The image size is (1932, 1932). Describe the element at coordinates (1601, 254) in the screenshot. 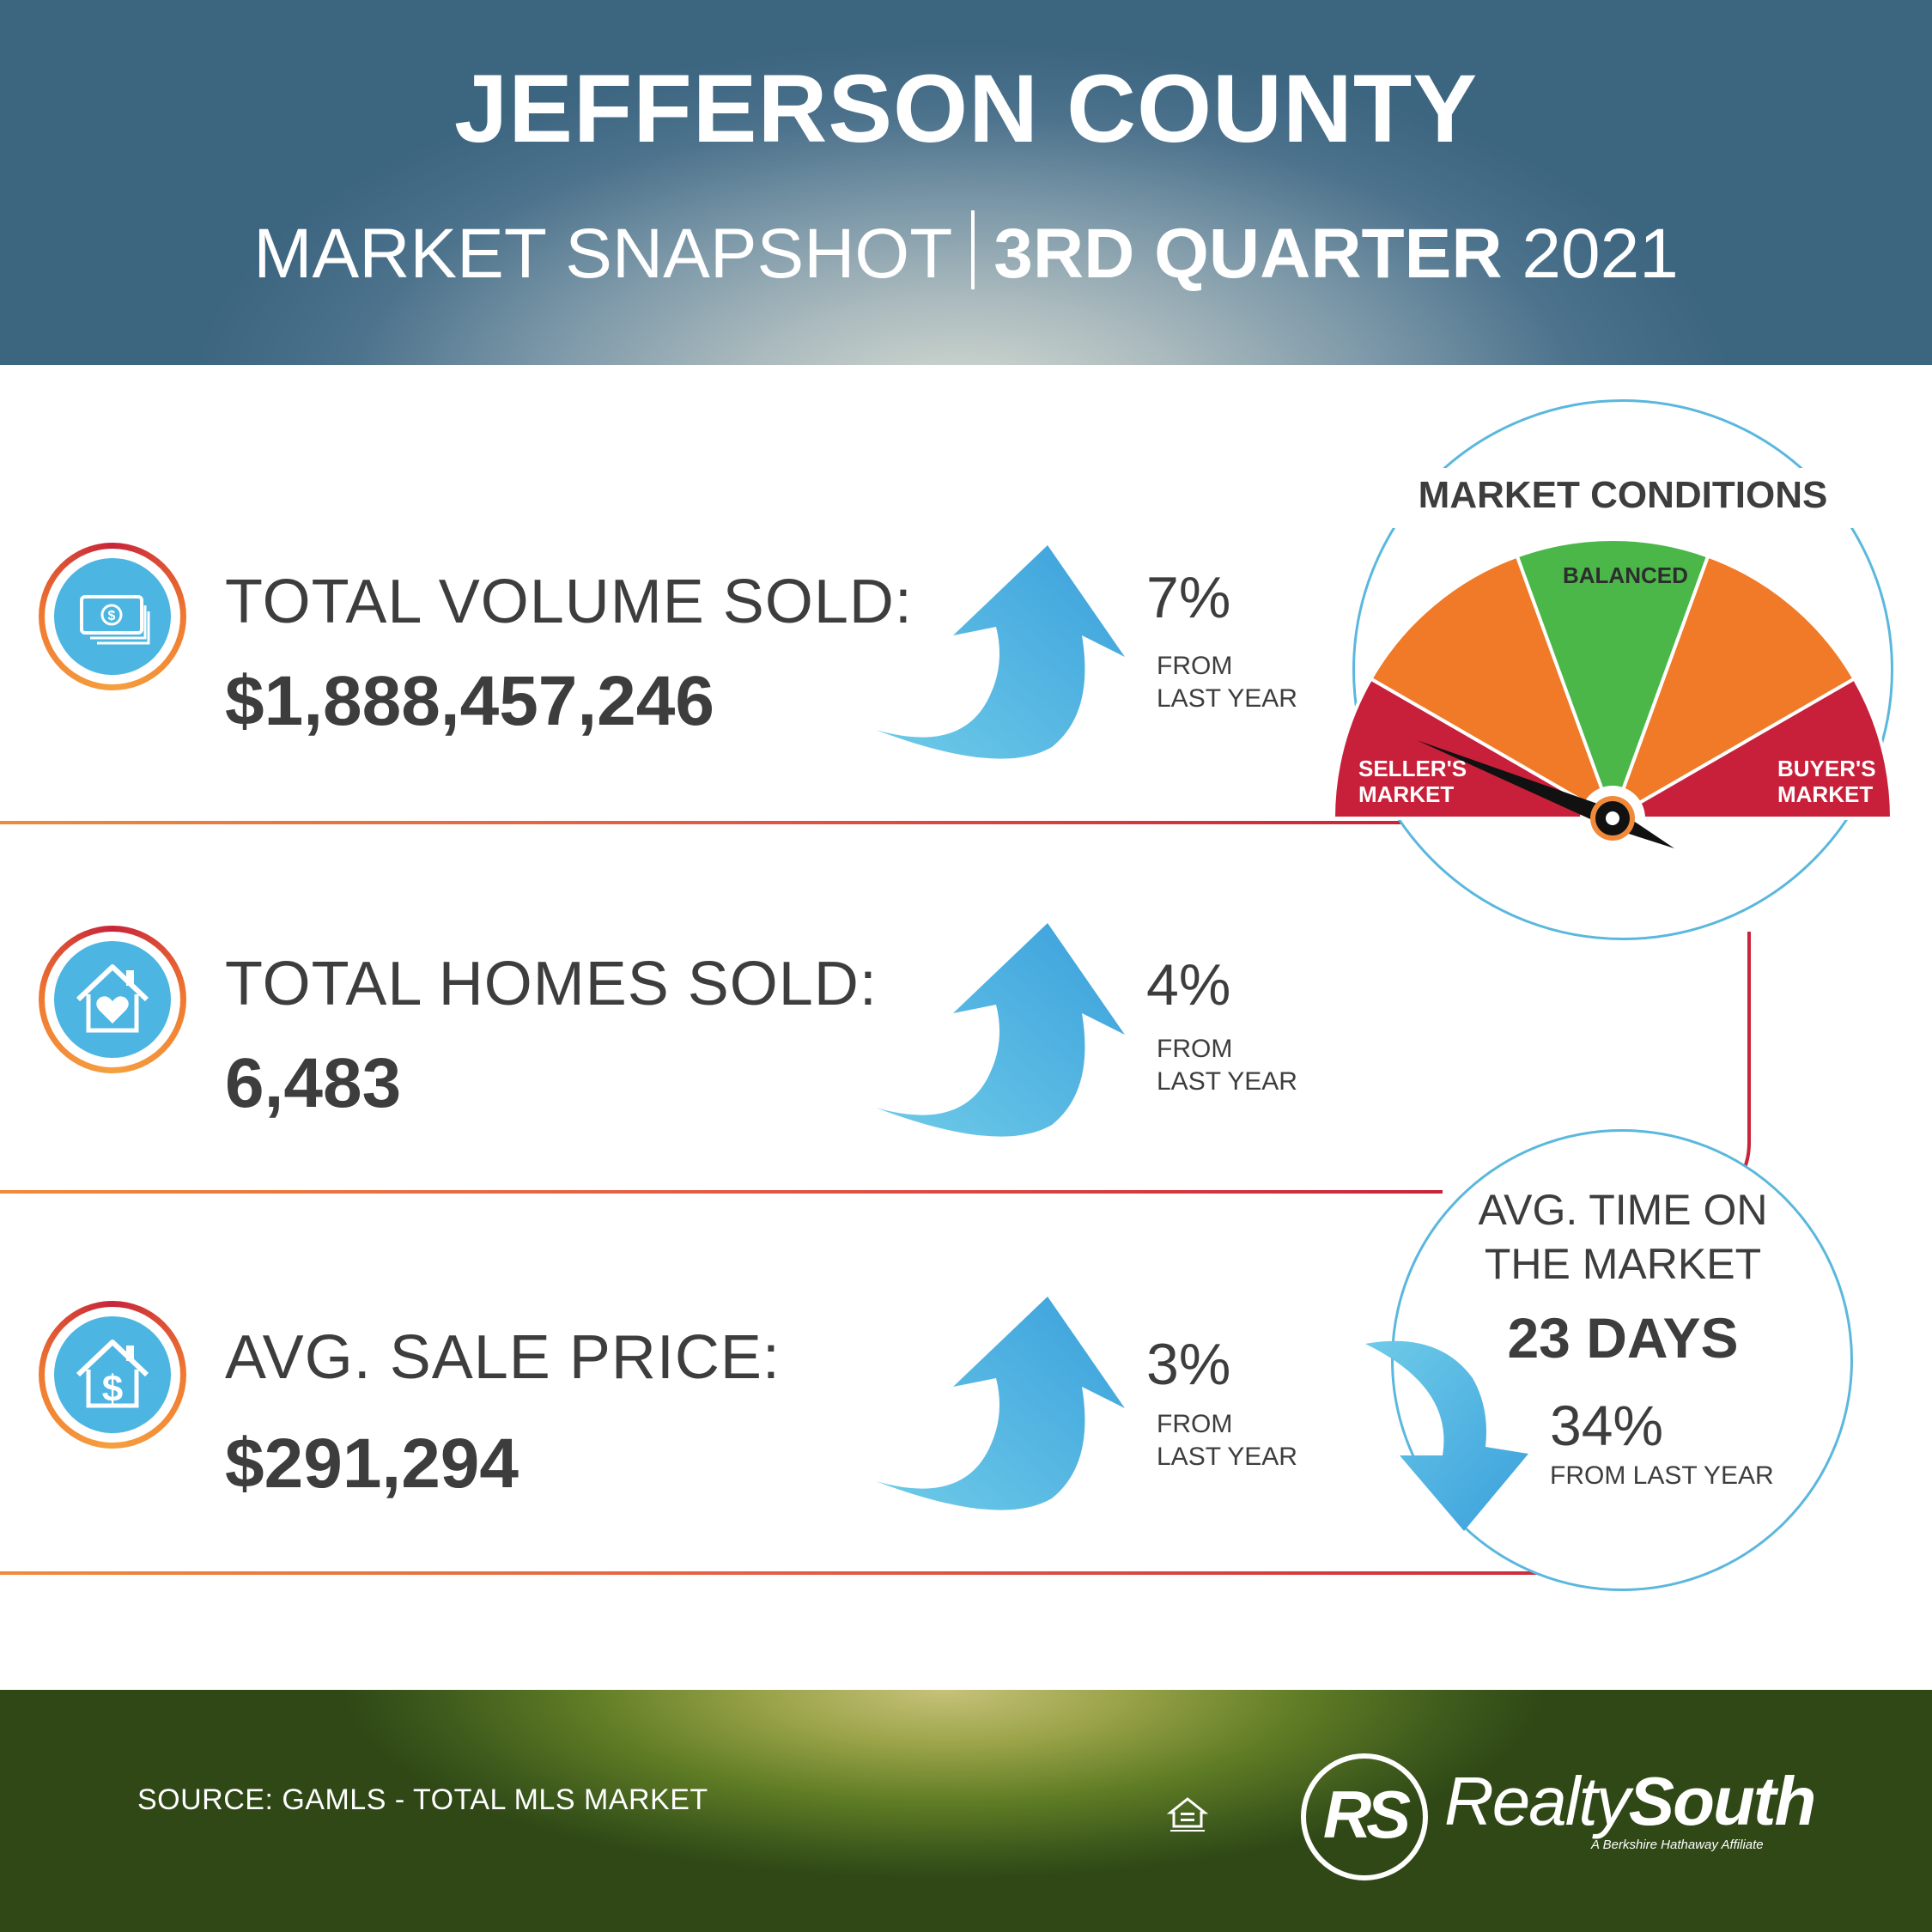

I see `subtitle-year: 2021` at that location.